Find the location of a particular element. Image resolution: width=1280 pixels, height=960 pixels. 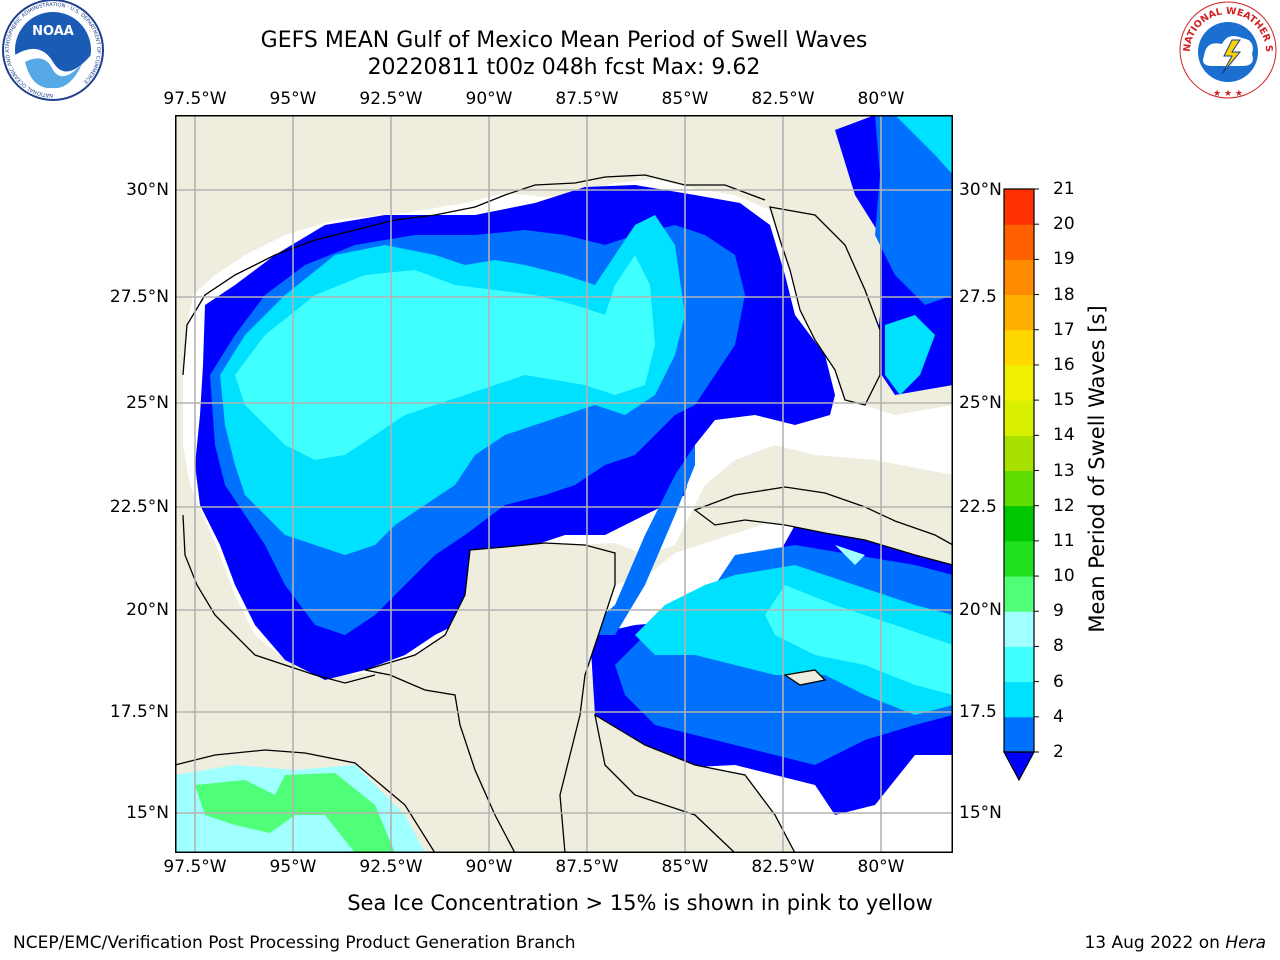

colorbar-tick-label: 20 is located at coordinates (1064, 224).